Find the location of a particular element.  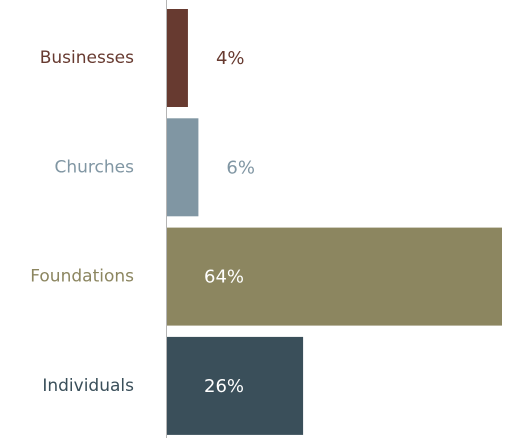

value-label-churches: 6% is located at coordinates (240, 167).